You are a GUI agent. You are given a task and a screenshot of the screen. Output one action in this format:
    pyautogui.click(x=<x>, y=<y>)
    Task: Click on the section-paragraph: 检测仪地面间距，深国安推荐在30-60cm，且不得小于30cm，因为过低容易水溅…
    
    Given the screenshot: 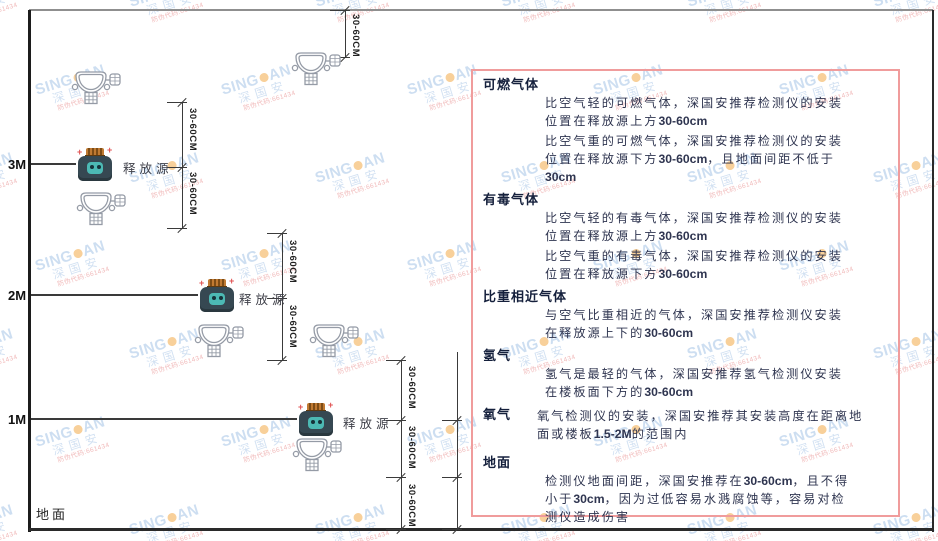 What is the action you would take?
    pyautogui.click(x=697, y=499)
    